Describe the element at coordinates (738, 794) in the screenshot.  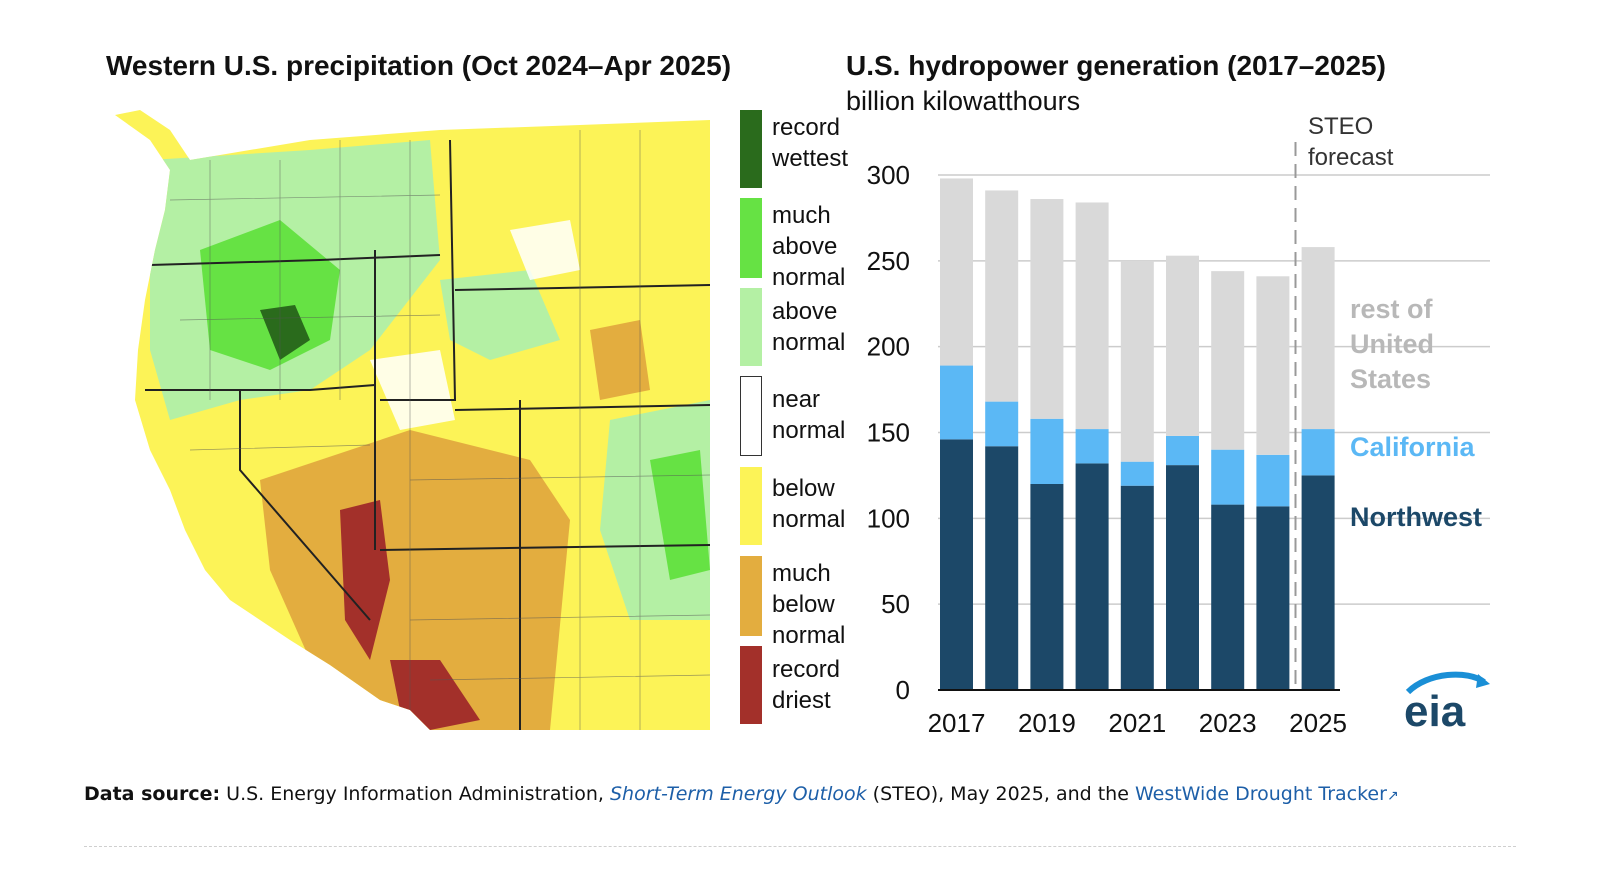
I see `steo-link: Short-Term Energy Outlook` at that location.